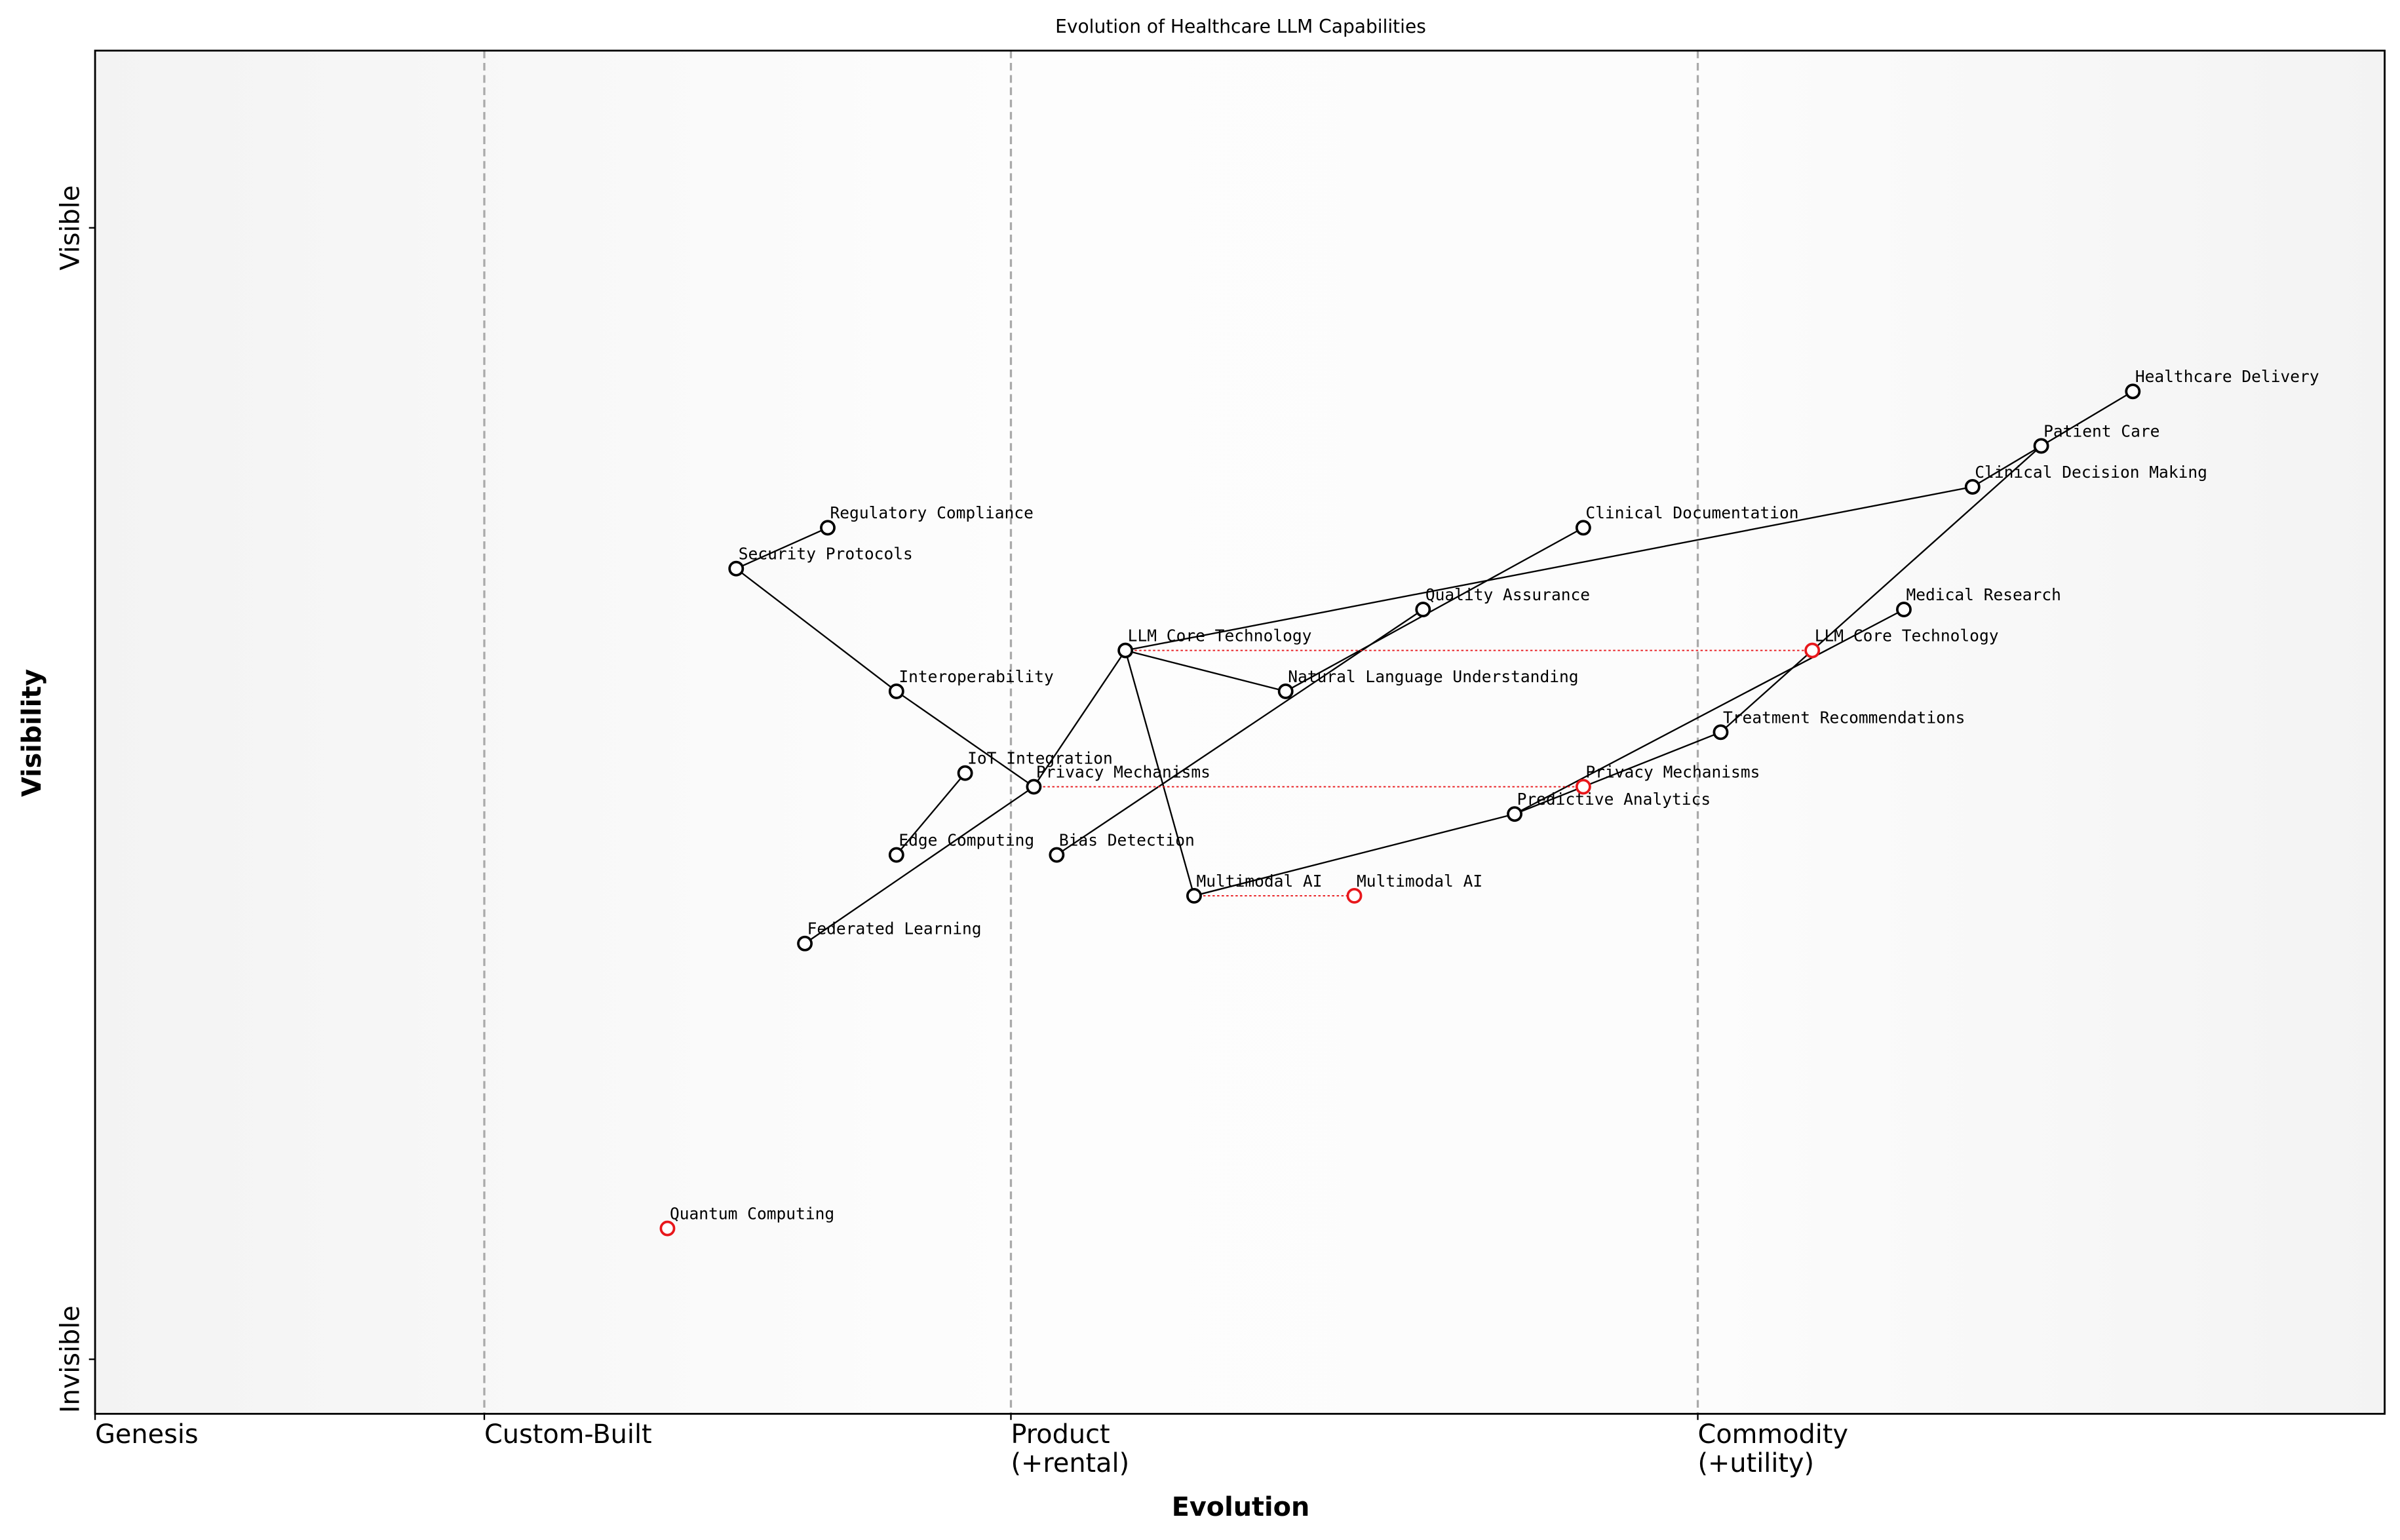 The height and width of the screenshot is (1540, 2400). What do you see at coordinates (1070, 1449) in the screenshot?
I see `x-tick-label: Product (+rental)` at bounding box center [1070, 1449].